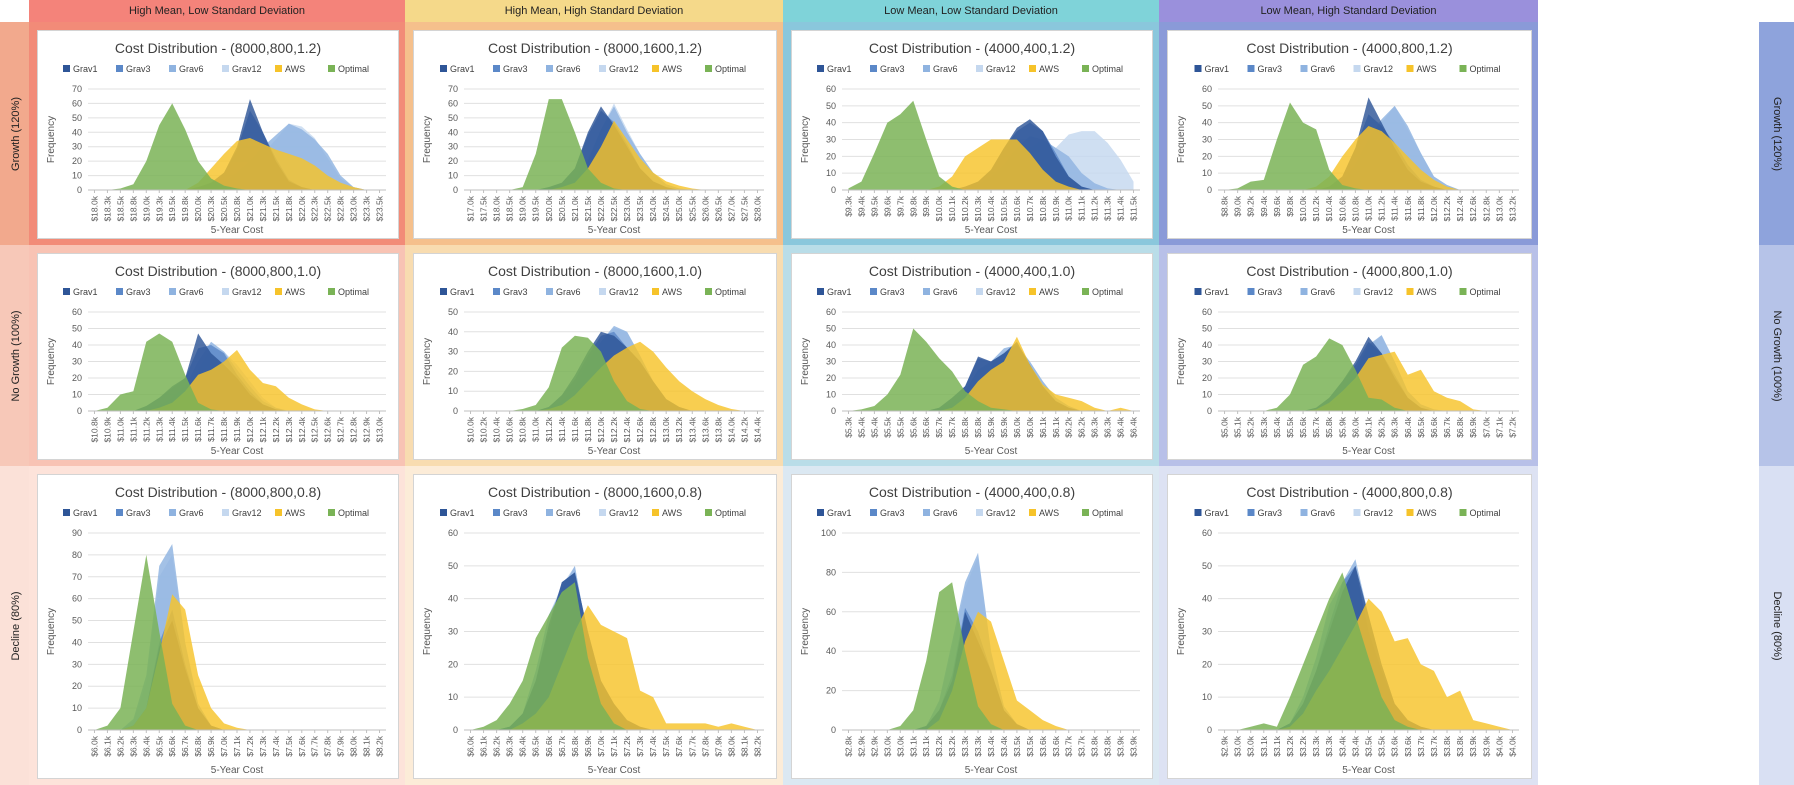  What do you see at coordinates (1776, 625) in the screenshot?
I see `row-header-right-3: Decline (80%)` at bounding box center [1776, 625].